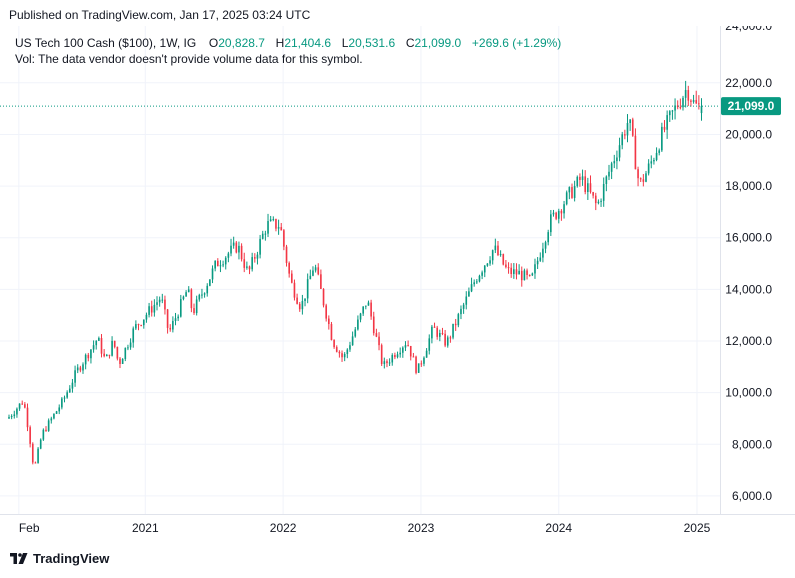 The image size is (795, 578). What do you see at coordinates (751, 106) in the screenshot?
I see `last-price-tag-text: 21,099.0` at bounding box center [751, 106].